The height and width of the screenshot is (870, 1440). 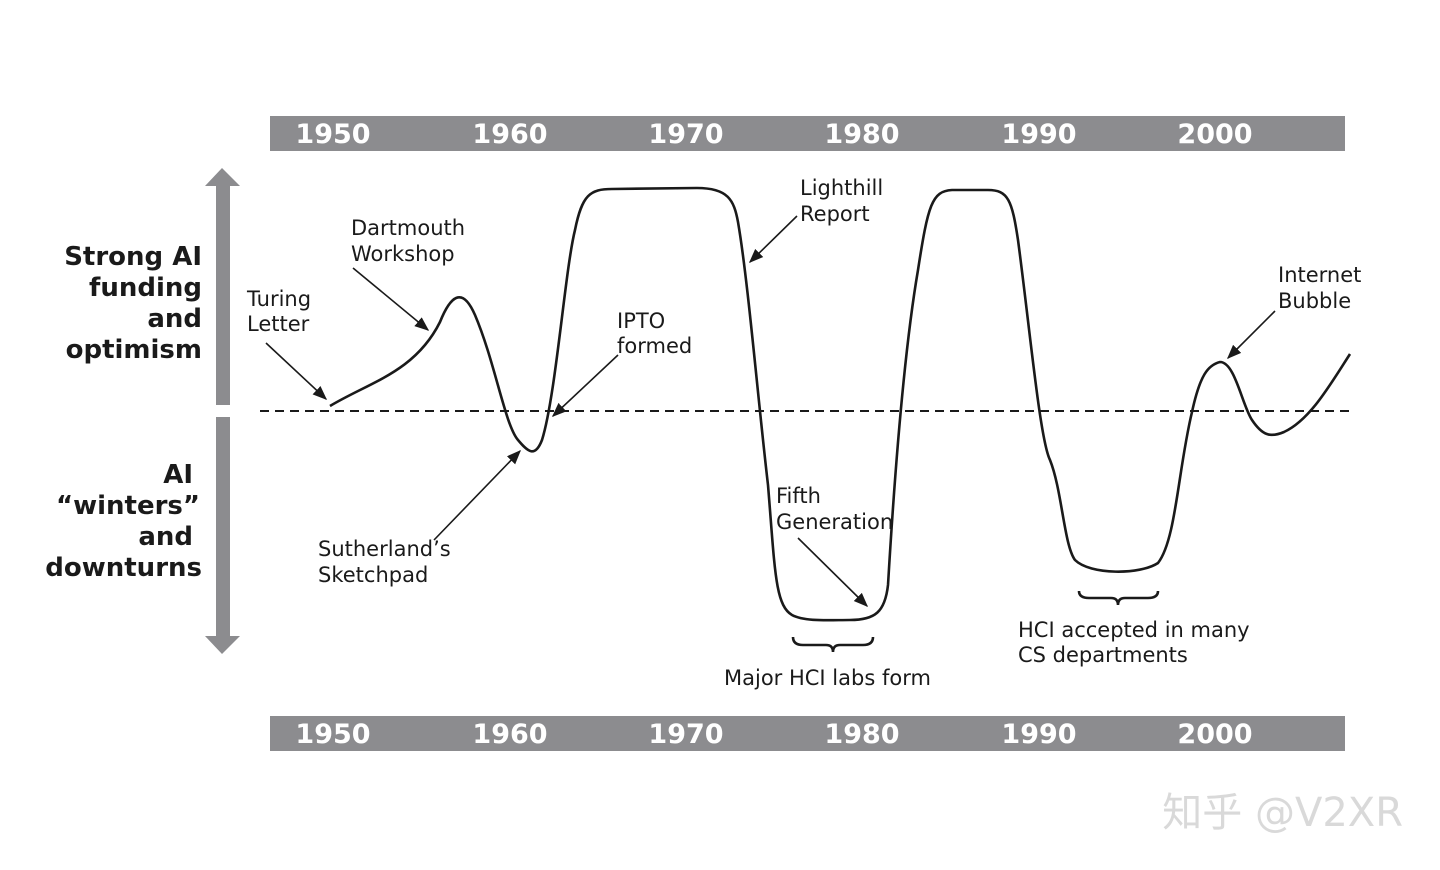 I want to click on bottom-year-band: 1950 1960 1970 1980 1990 2000, so click(x=807, y=733).